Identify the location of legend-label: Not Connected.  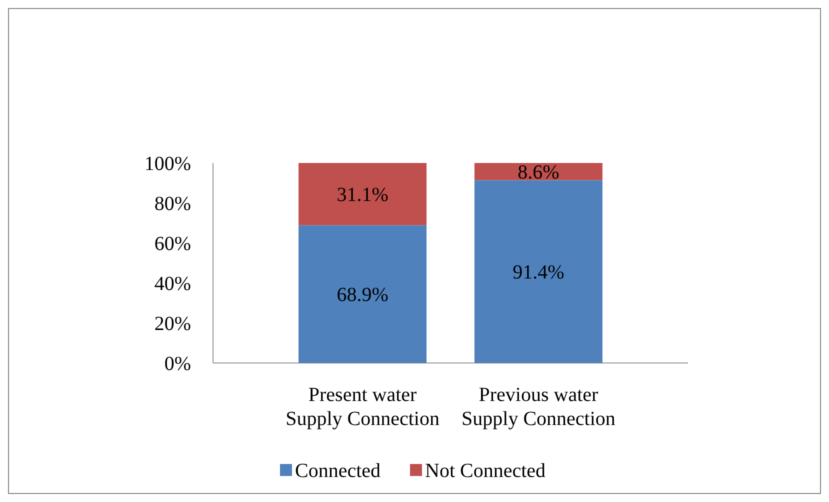
(485, 471).